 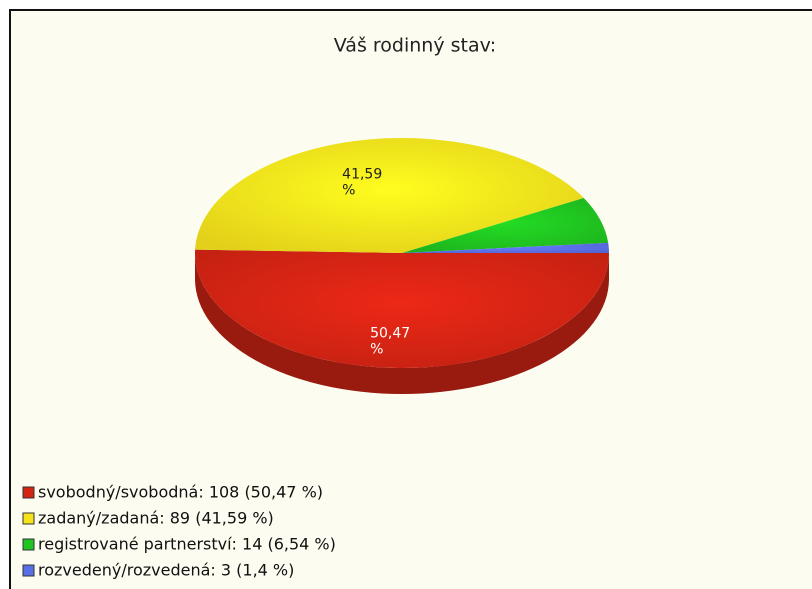 I want to click on chart-title: Váš rodinný stav:, so click(x=415, y=46).